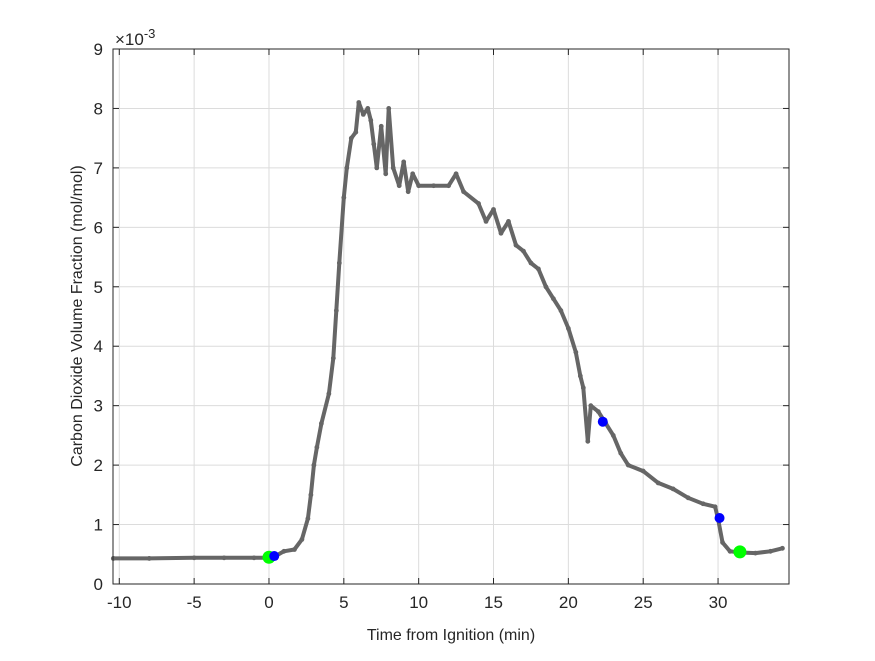 The width and height of the screenshot is (875, 661). Describe the element at coordinates (718, 602) in the screenshot. I see `x-tick-label: 30` at that location.